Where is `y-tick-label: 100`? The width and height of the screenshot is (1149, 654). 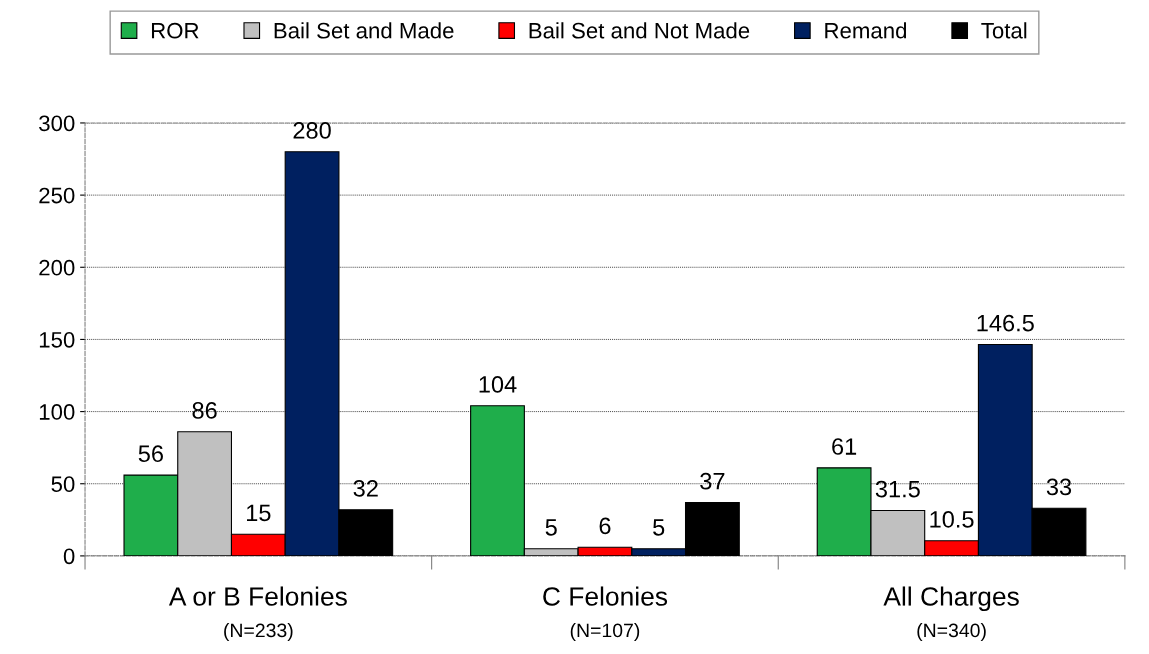
y-tick-label: 100 is located at coordinates (57, 412).